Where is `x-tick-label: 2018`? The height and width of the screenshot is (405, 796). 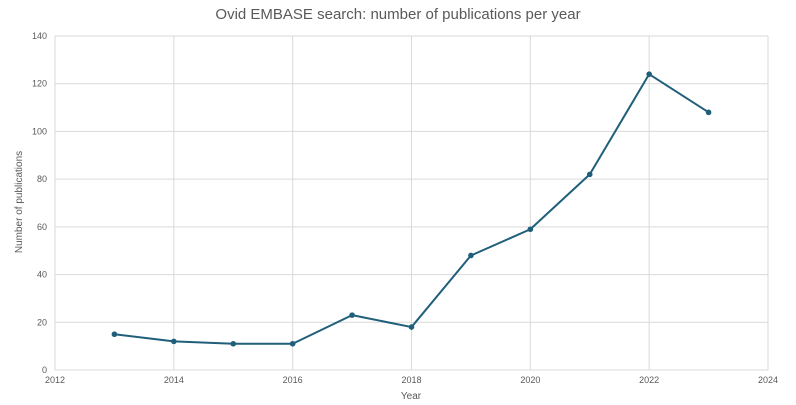 x-tick-label: 2018 is located at coordinates (411, 380).